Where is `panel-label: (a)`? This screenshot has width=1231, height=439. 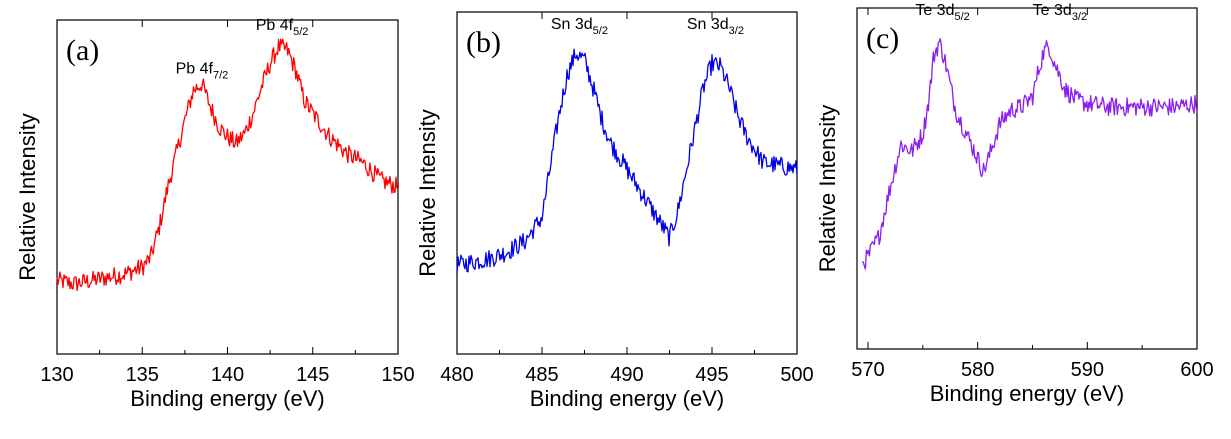 panel-label: (a) is located at coordinates (82, 50).